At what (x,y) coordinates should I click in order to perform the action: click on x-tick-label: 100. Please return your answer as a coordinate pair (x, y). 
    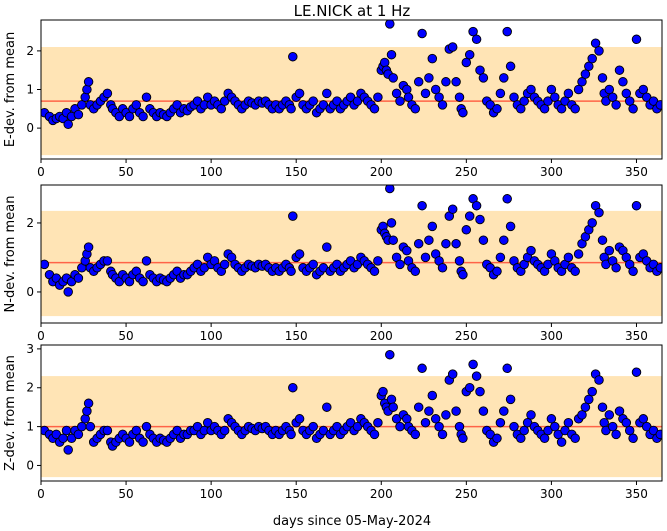
    Looking at the image, I should click on (211, 336).